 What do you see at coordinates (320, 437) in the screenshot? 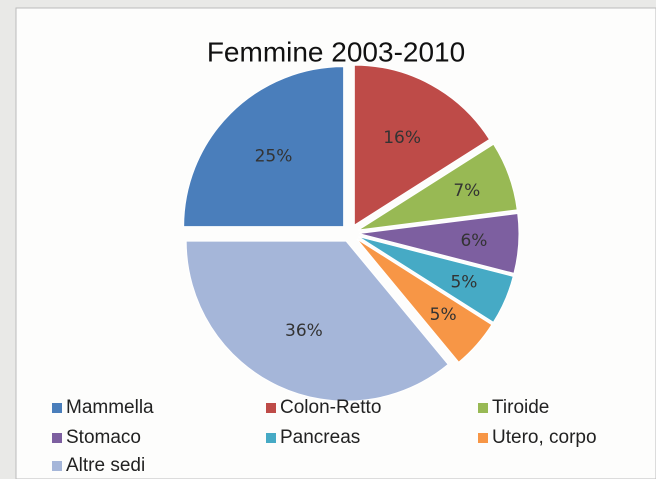
I see `legend-label: Pancreas` at bounding box center [320, 437].